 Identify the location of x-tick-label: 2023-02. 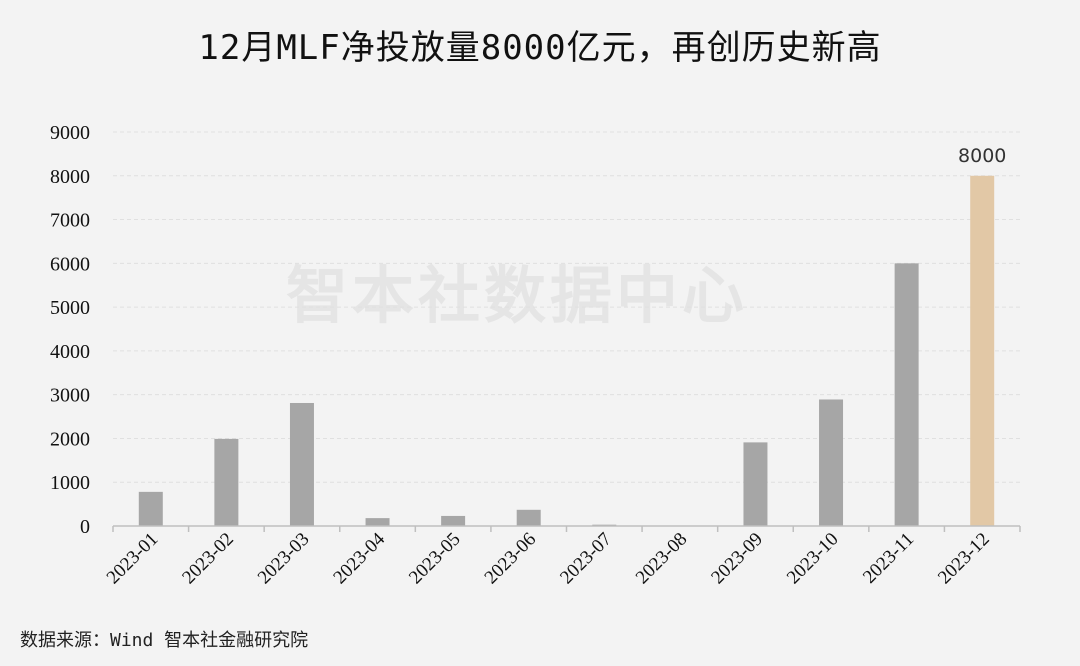
(208, 559).